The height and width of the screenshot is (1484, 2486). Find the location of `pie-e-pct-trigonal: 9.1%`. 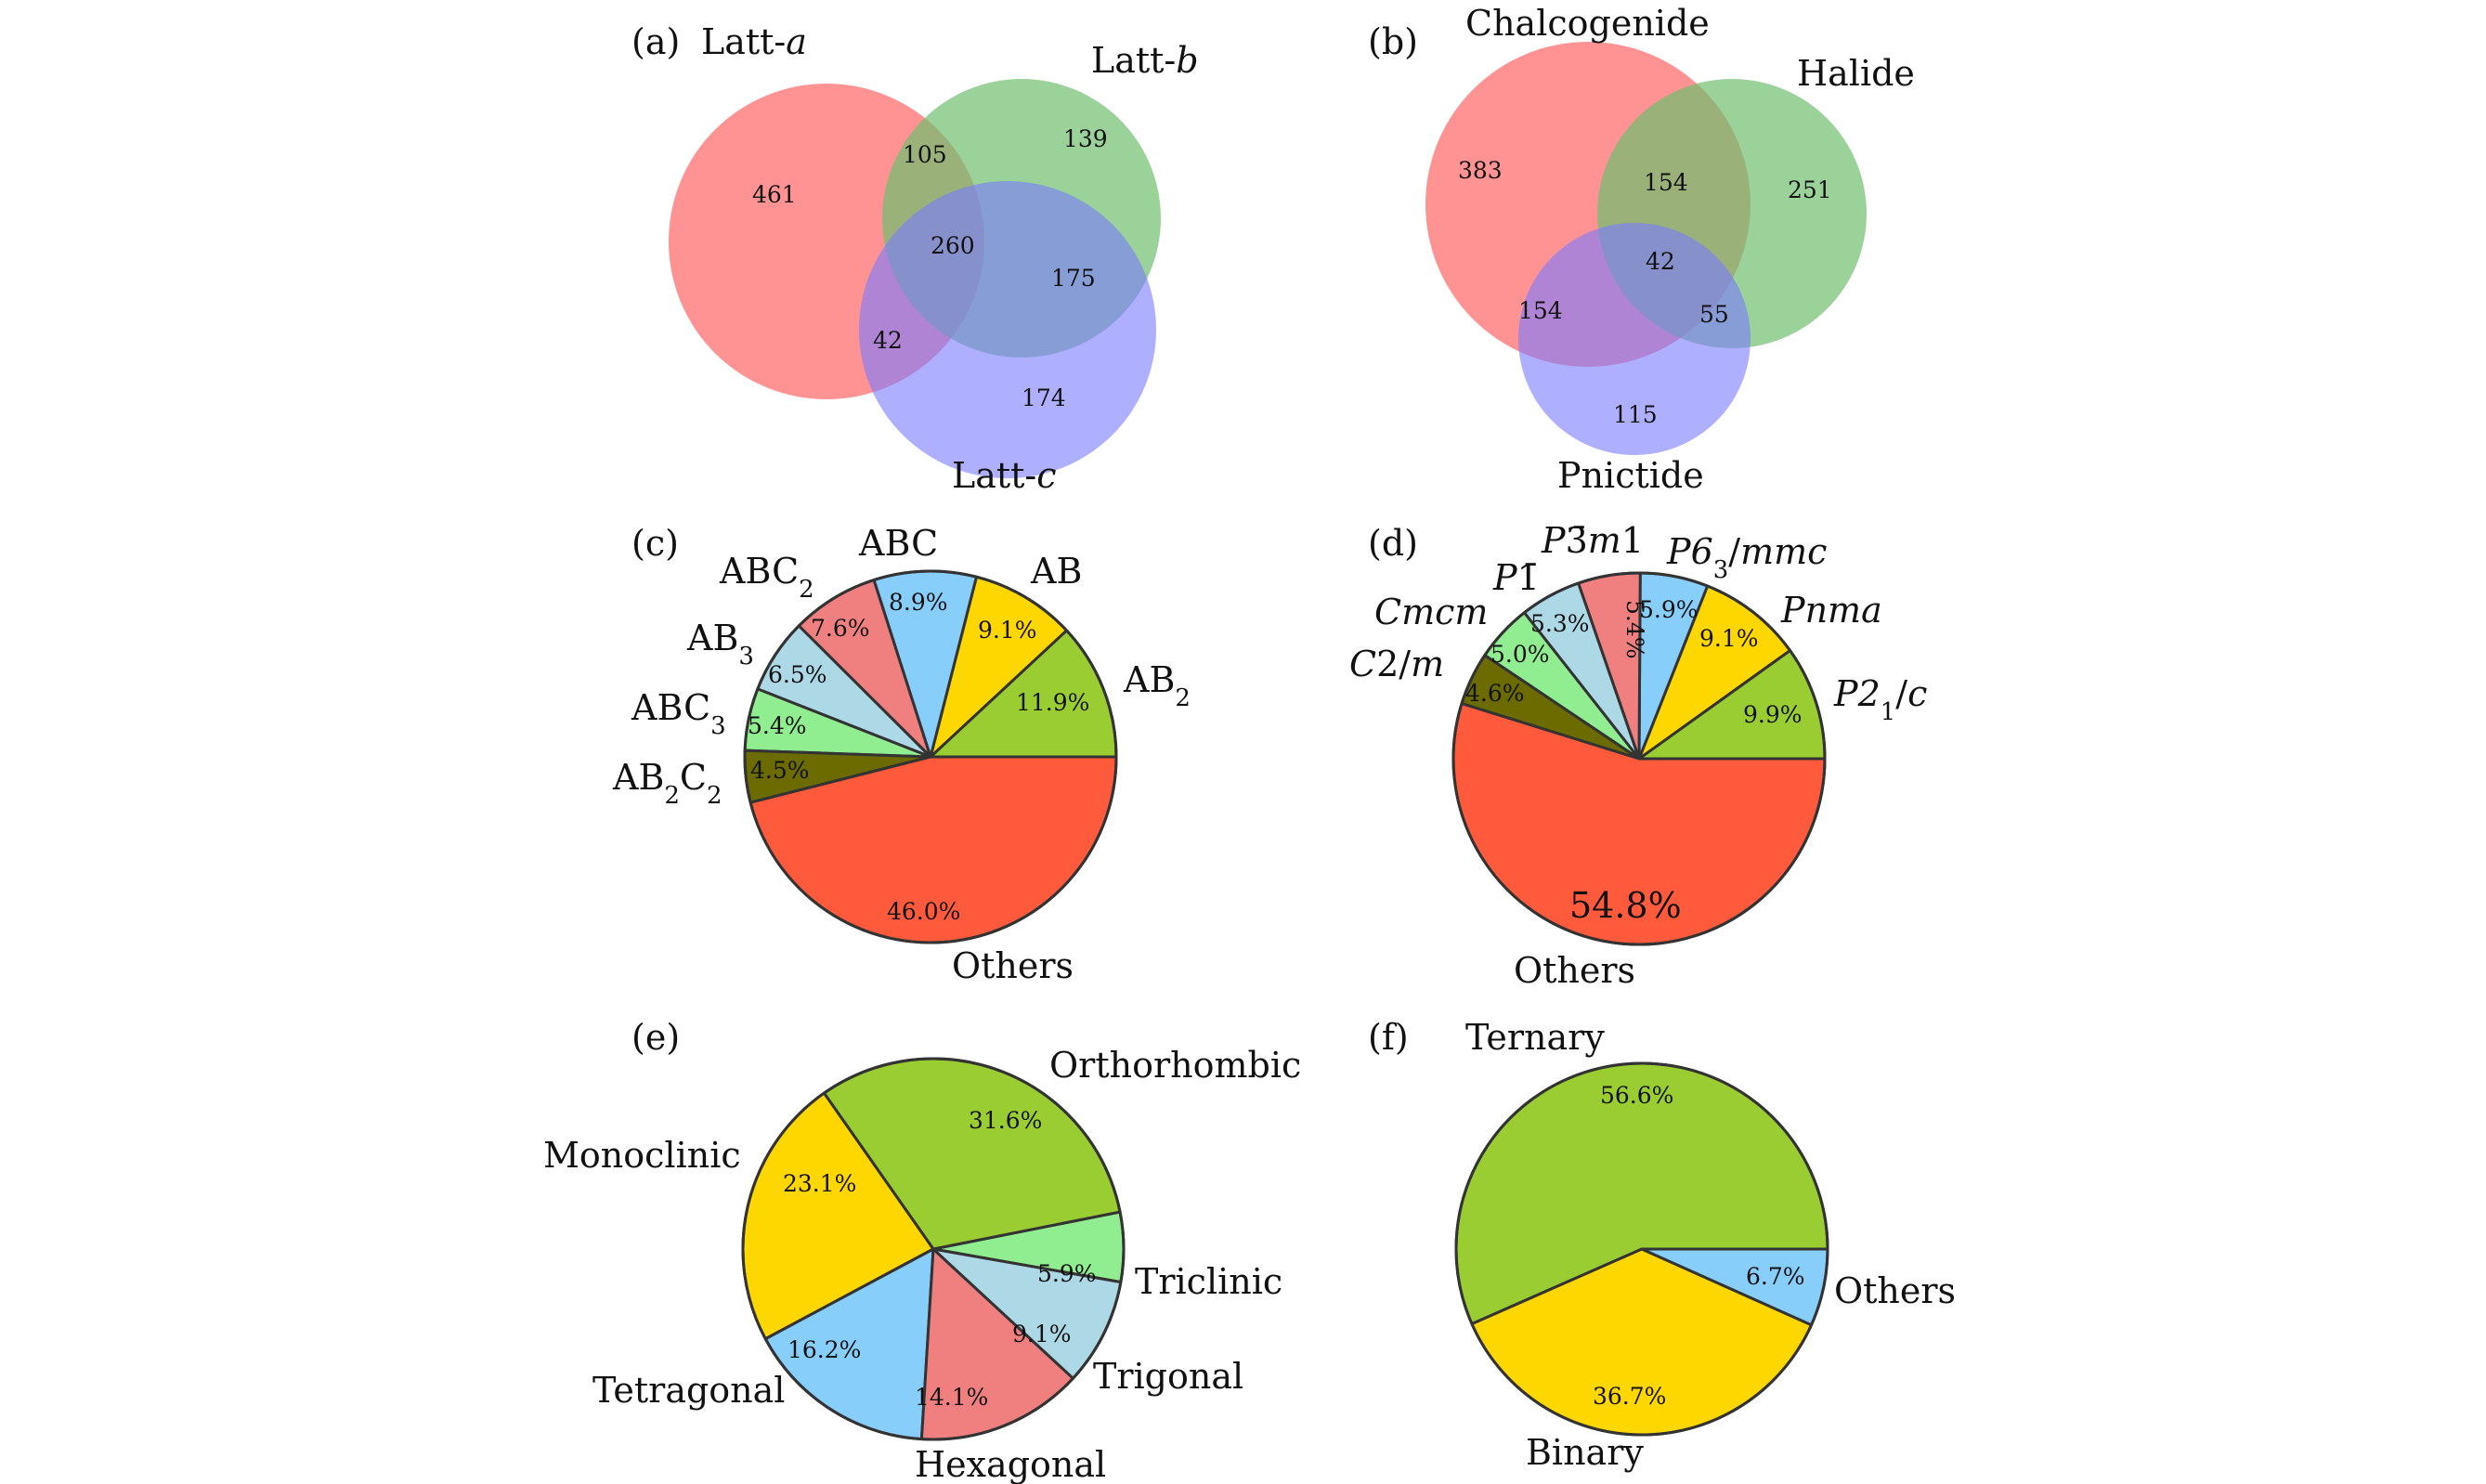

pie-e-pct-trigonal: 9.1% is located at coordinates (1042, 1334).